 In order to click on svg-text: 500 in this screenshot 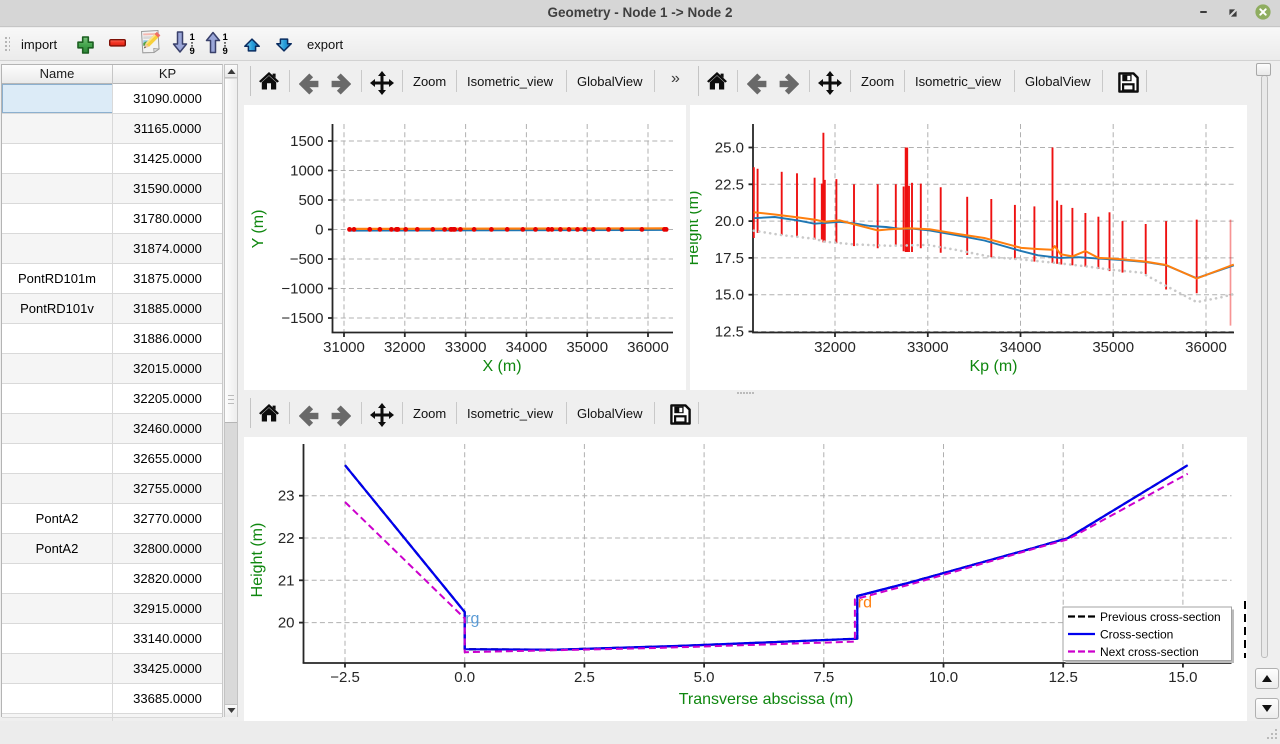, I will do `click(310, 200)`.